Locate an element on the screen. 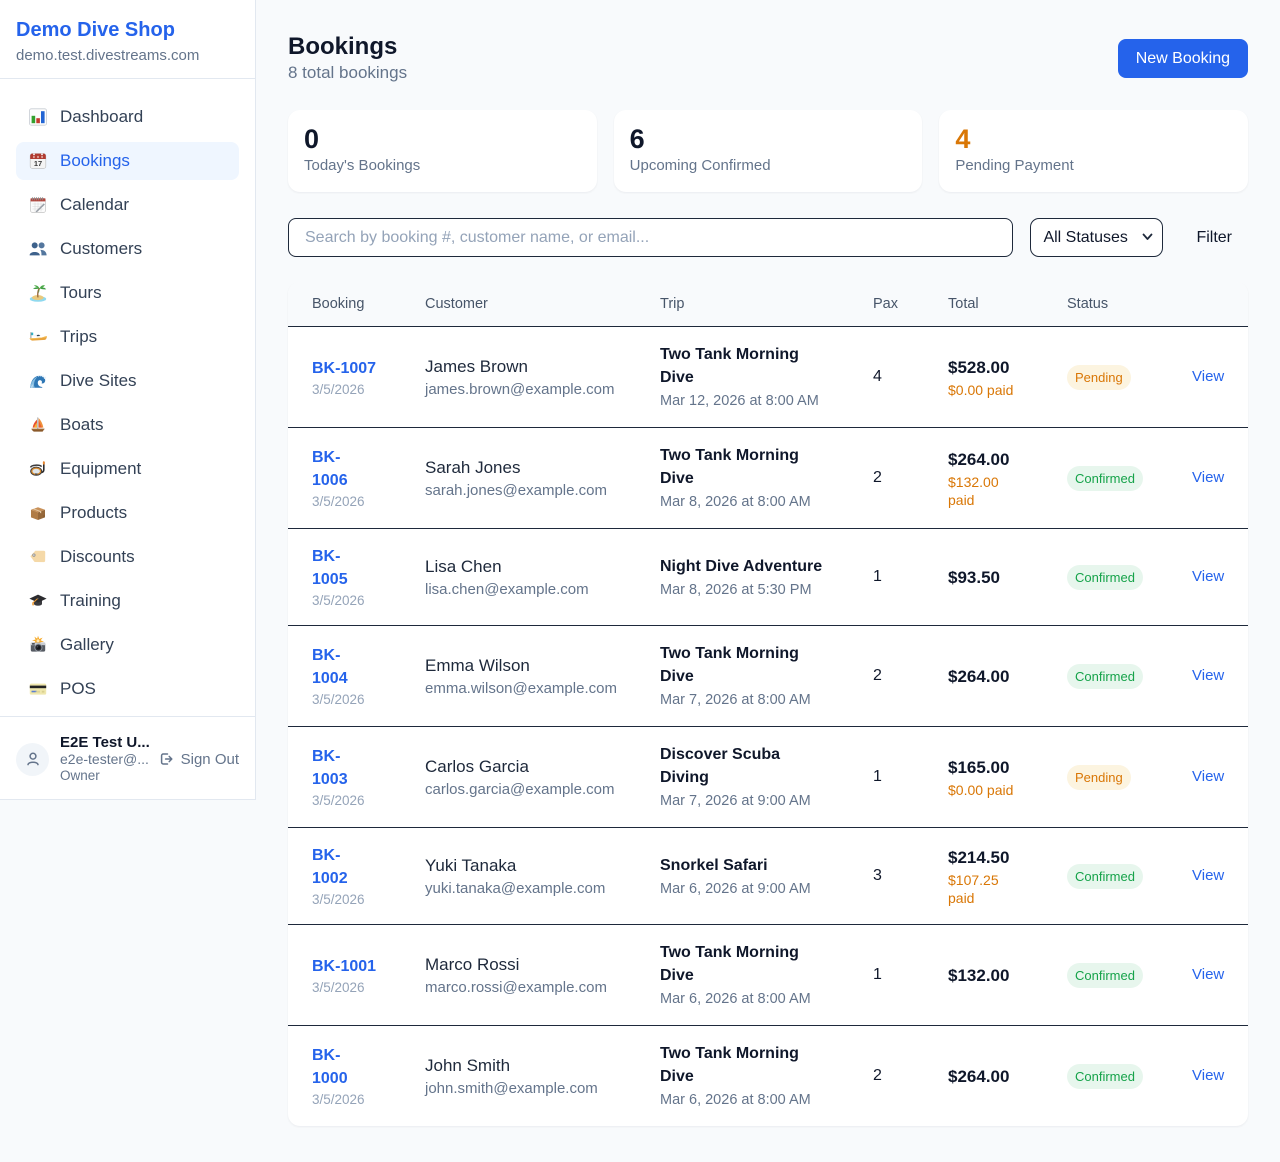 This screenshot has height=1162, width=1280. pax-value: 2 is located at coordinates (877, 1075).